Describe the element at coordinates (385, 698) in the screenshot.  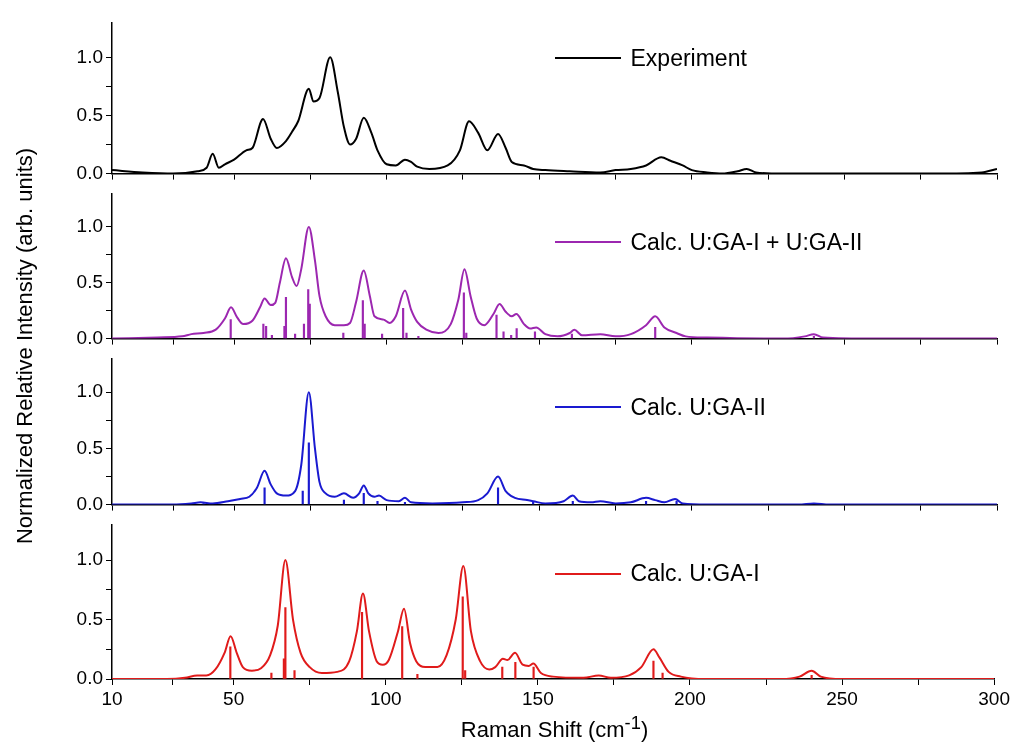
I see `x-tick-label: 100` at that location.